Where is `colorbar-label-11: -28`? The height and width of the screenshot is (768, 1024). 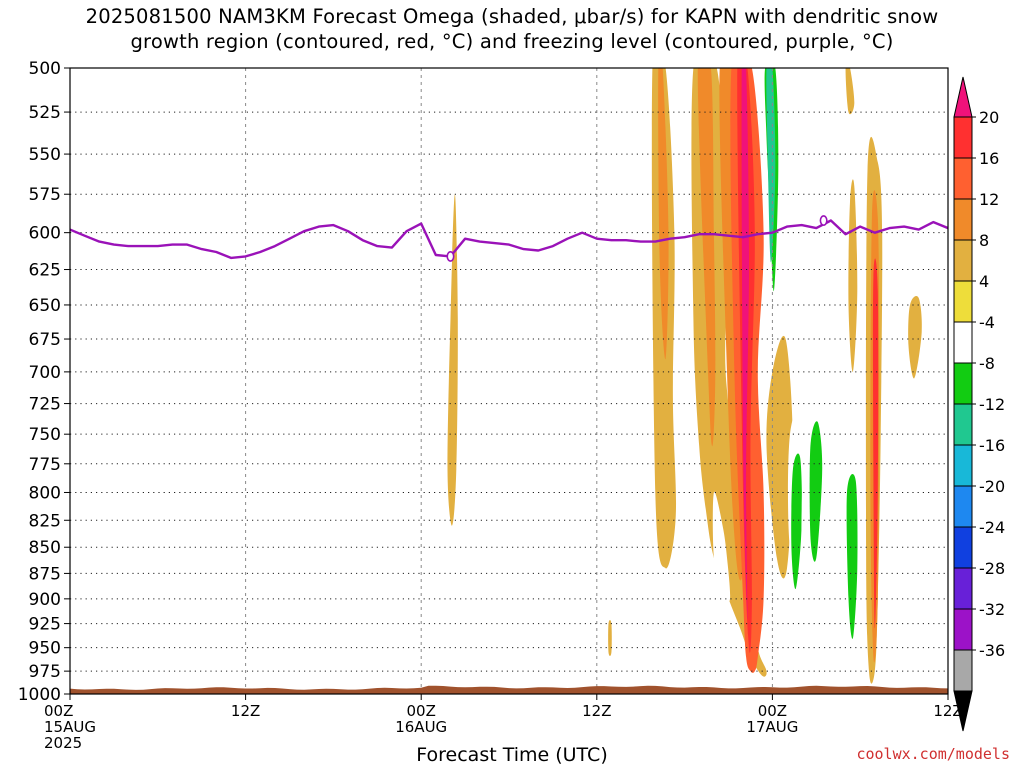
colorbar-label-11: -28 is located at coordinates (992, 568).